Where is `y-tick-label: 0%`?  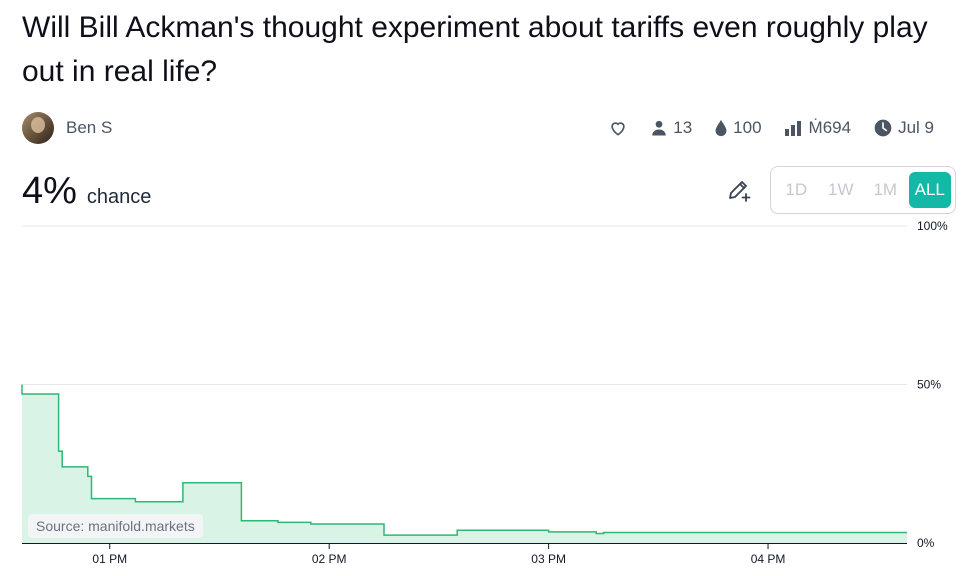
y-tick-label: 0% is located at coordinates (926, 543).